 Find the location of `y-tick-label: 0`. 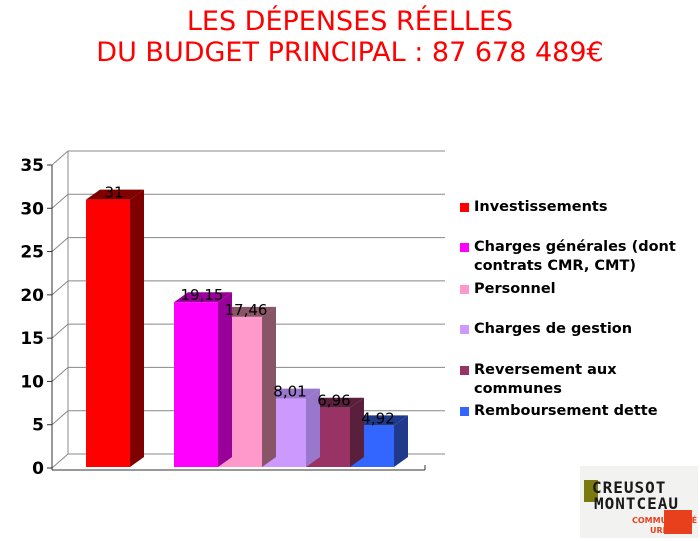

y-tick-label: 0 is located at coordinates (38, 469).